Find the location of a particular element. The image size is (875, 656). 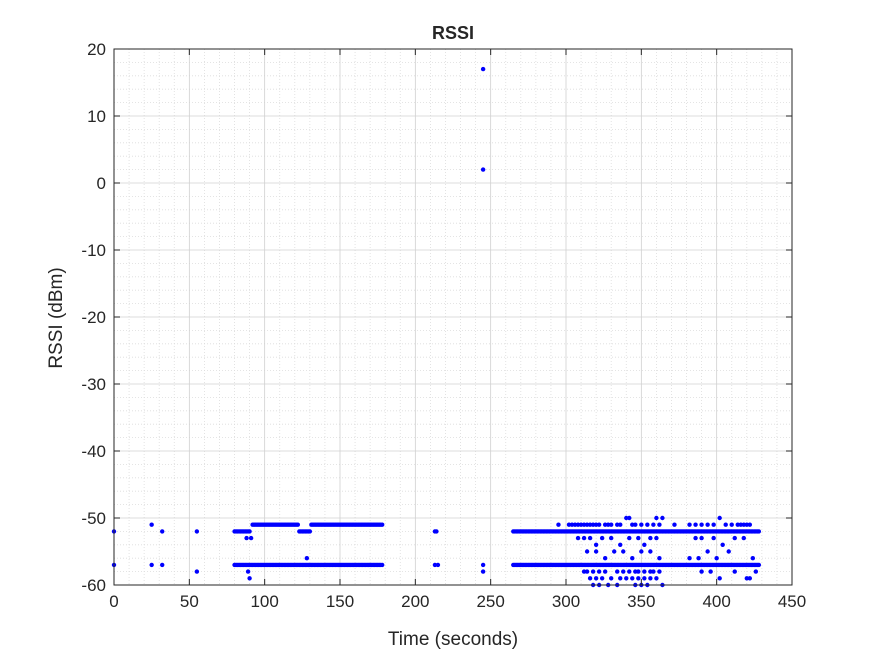

x-tick-label: 100 is located at coordinates (264, 601).